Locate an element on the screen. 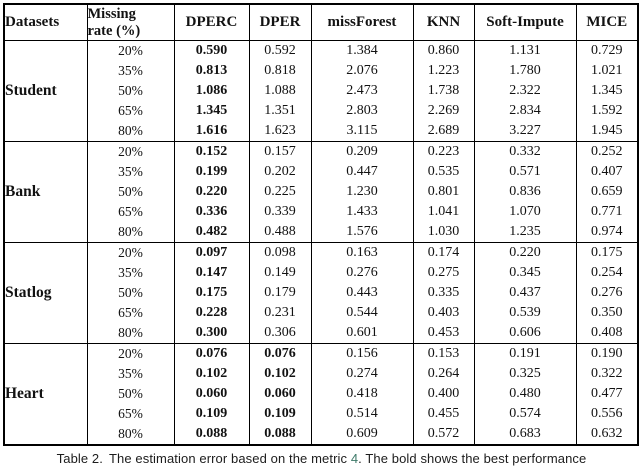 Image resolution: width=640 pixels, height=467 pixels. value-cell: 1.223 is located at coordinates (443, 71).